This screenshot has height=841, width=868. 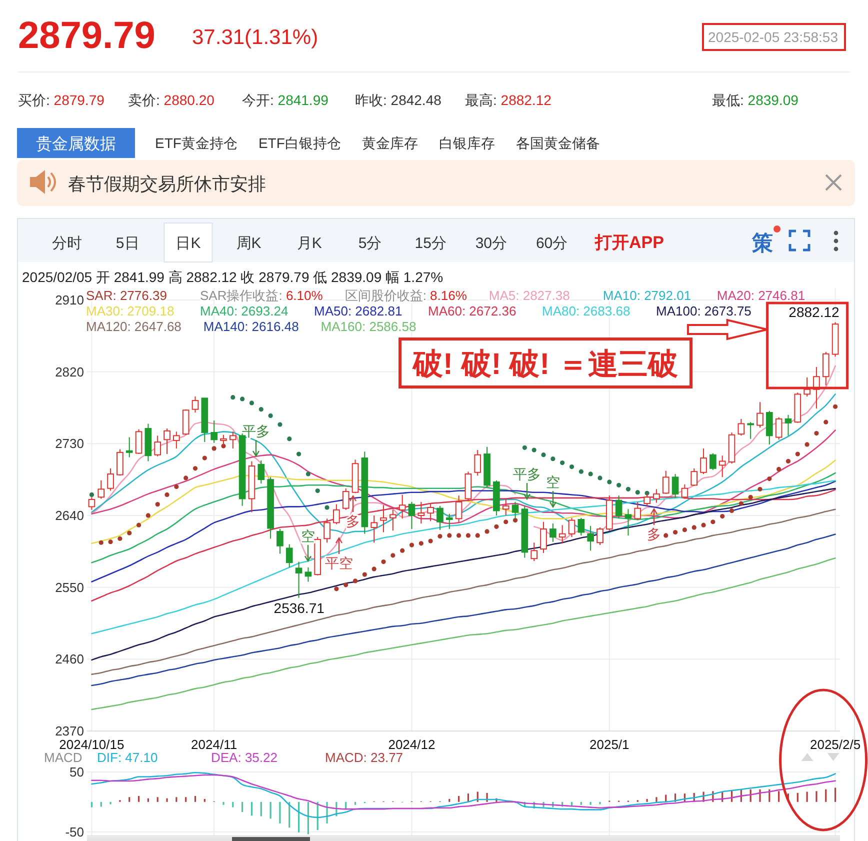 I want to click on annotation: SAR操作收益: 6.10%, so click(x=262, y=295).